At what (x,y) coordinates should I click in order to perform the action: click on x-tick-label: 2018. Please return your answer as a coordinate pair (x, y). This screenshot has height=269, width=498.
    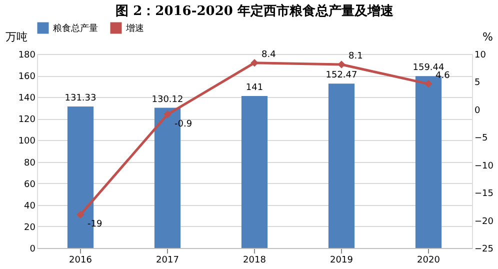
    Looking at the image, I should click on (254, 261).